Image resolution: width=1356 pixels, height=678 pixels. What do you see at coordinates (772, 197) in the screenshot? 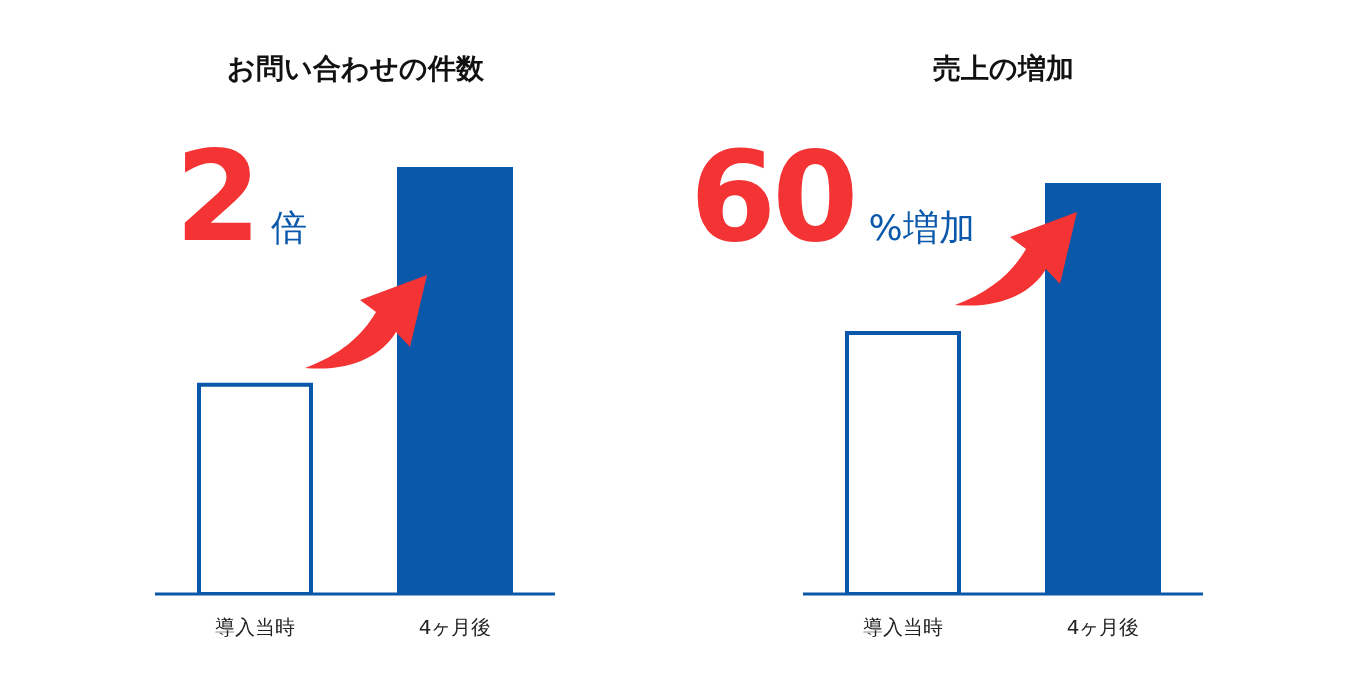
I see `annotation: 60` at bounding box center [772, 197].